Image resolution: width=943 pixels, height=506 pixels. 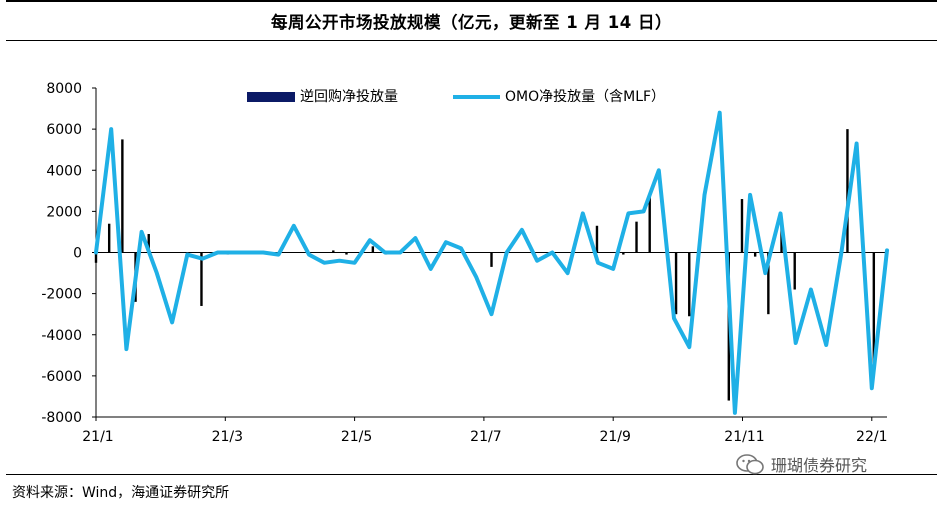 I want to click on y-tick-label: -2000, so click(x=61, y=295).